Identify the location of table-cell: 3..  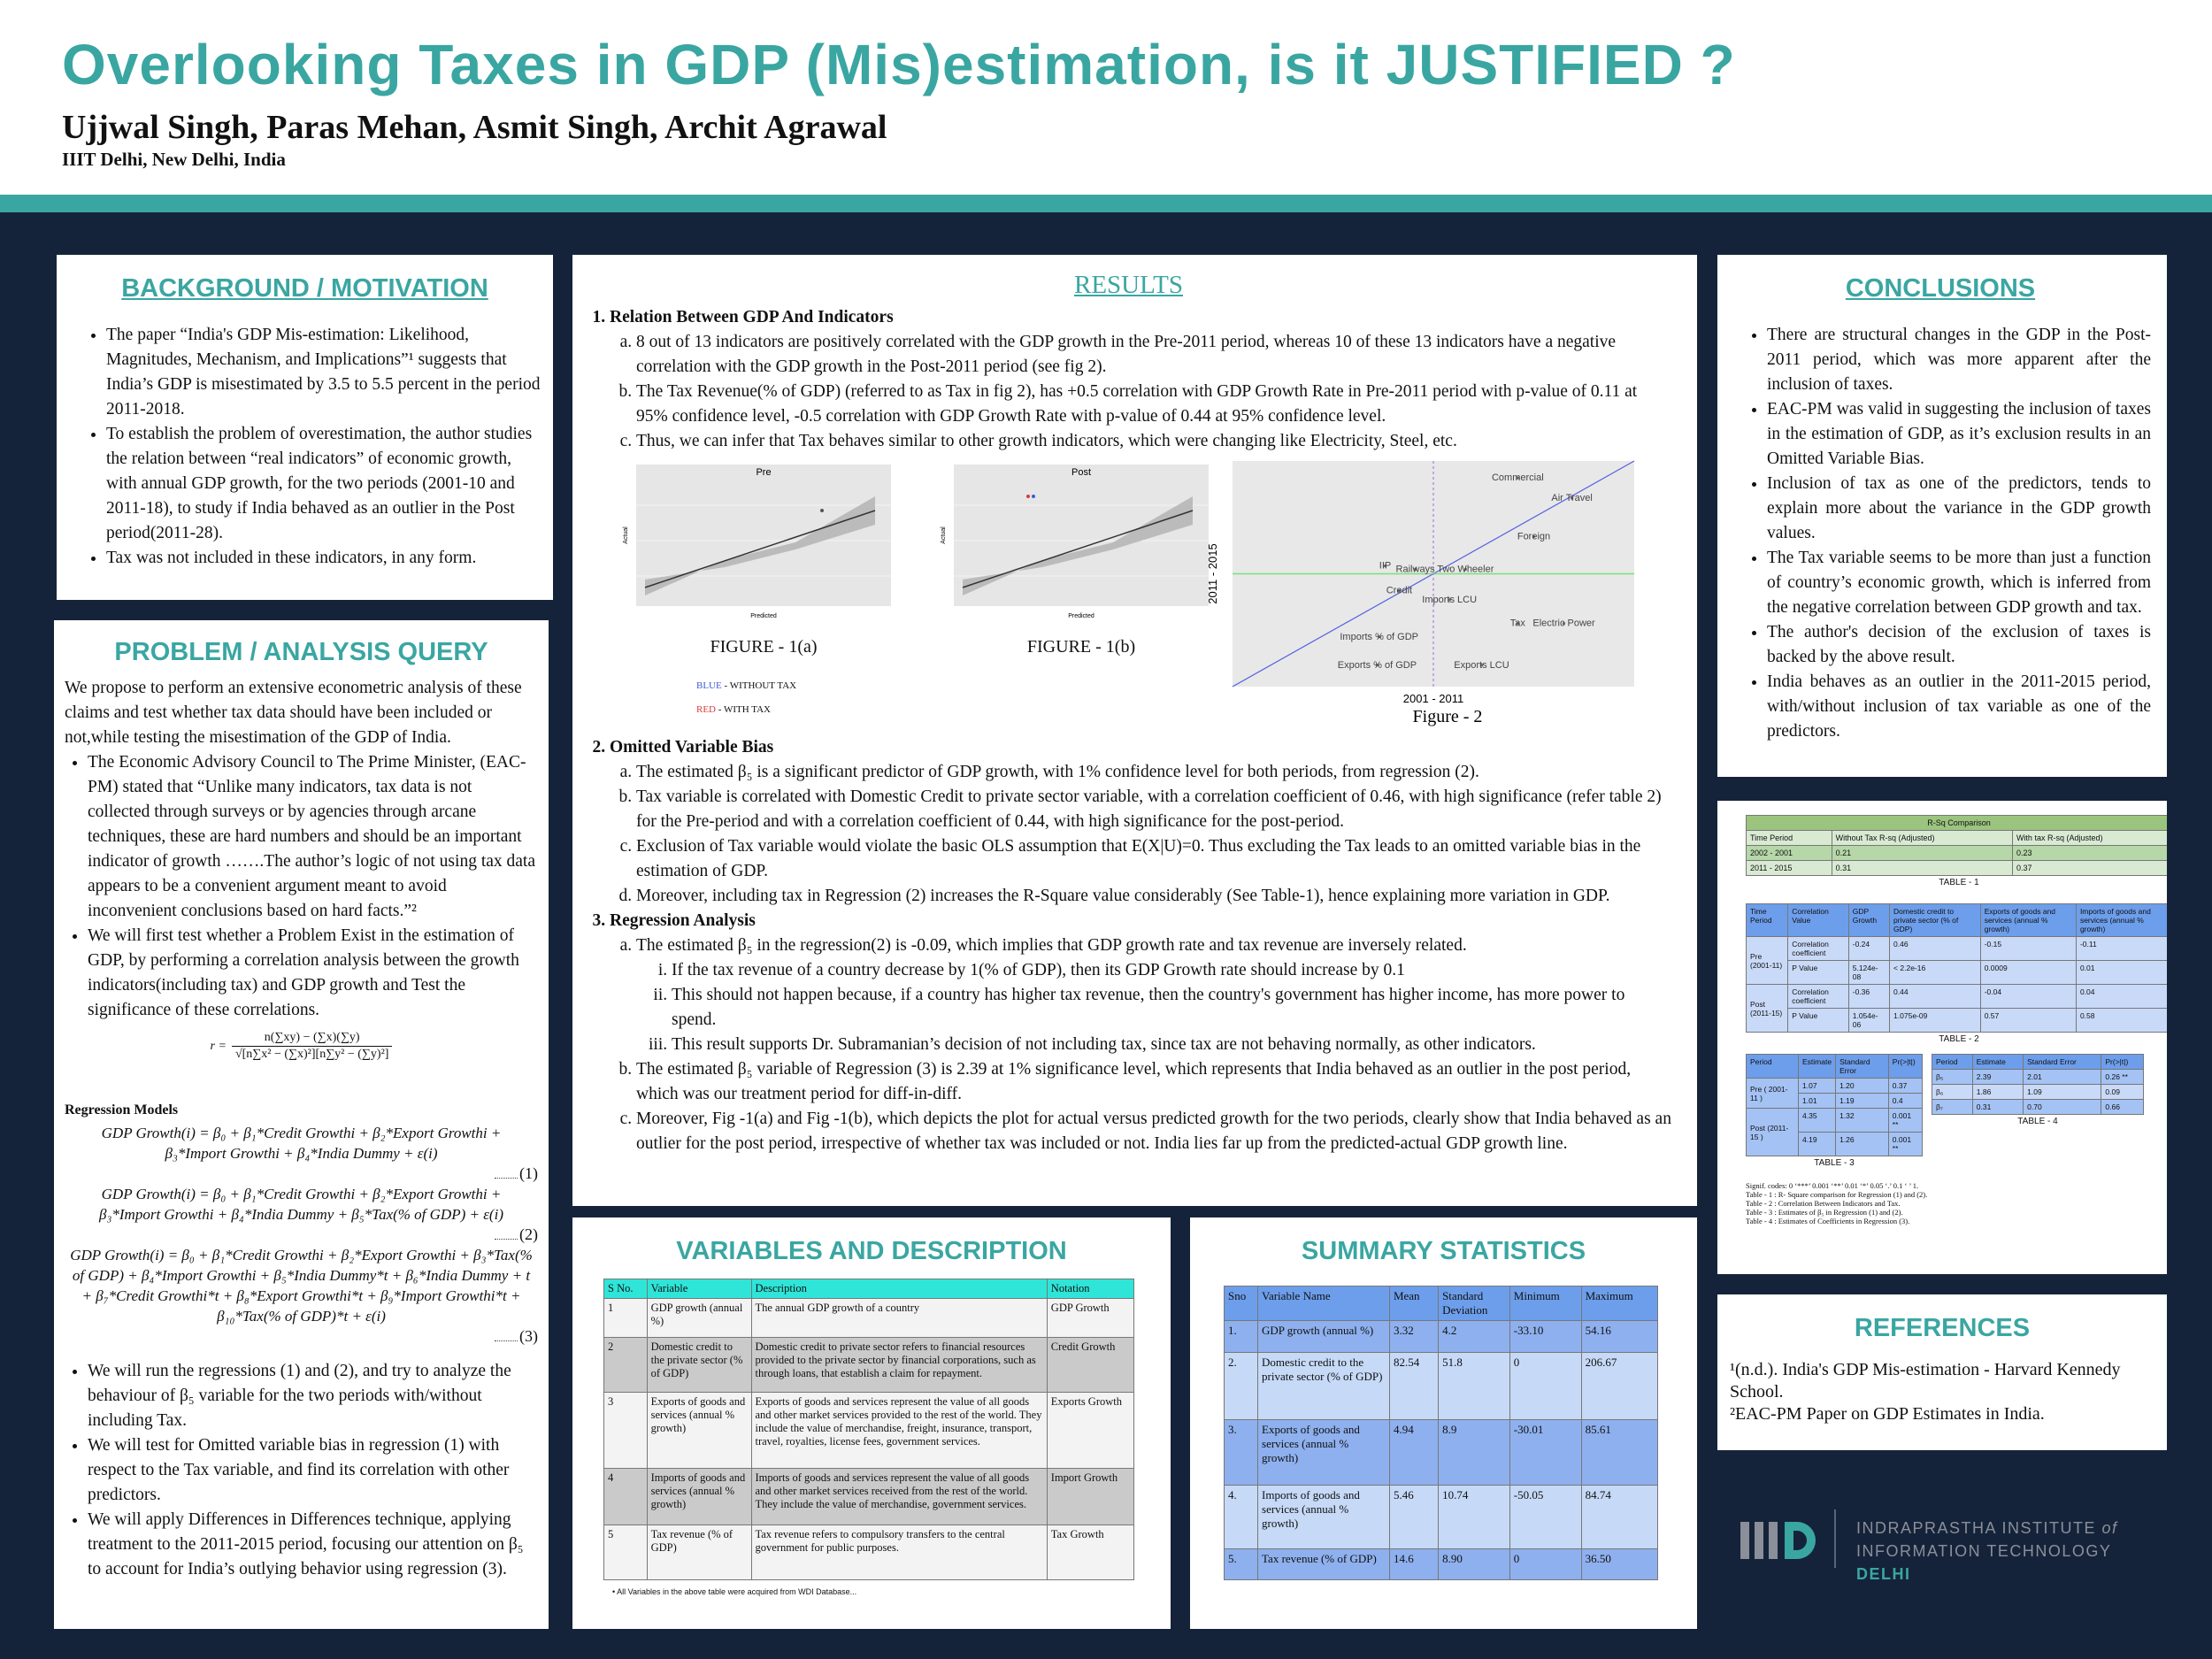
(1241, 1452).